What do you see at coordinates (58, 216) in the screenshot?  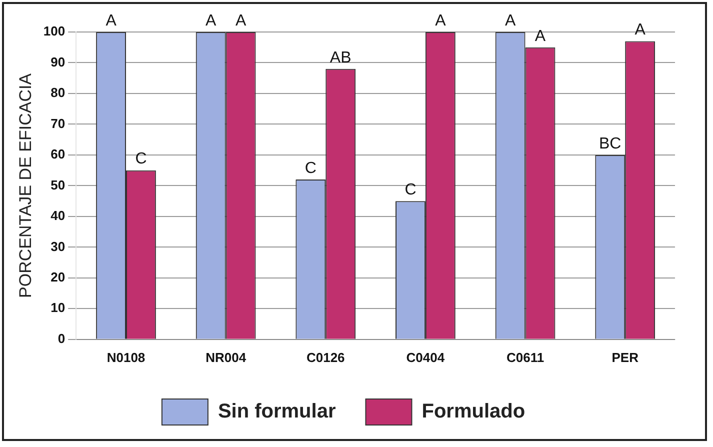 I see `y-tick-label: 40` at bounding box center [58, 216].